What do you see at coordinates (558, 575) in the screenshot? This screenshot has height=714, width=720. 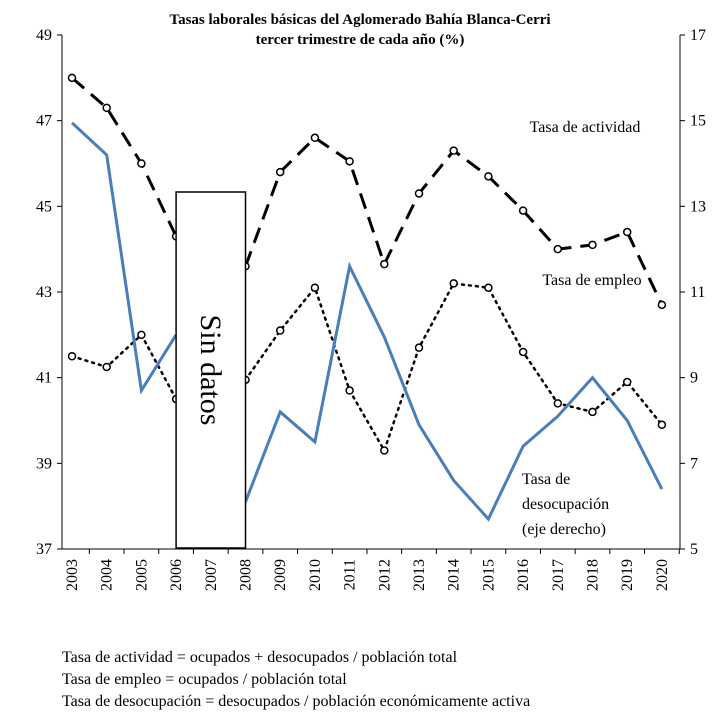 I see `x-tick-label: 2017` at bounding box center [558, 575].